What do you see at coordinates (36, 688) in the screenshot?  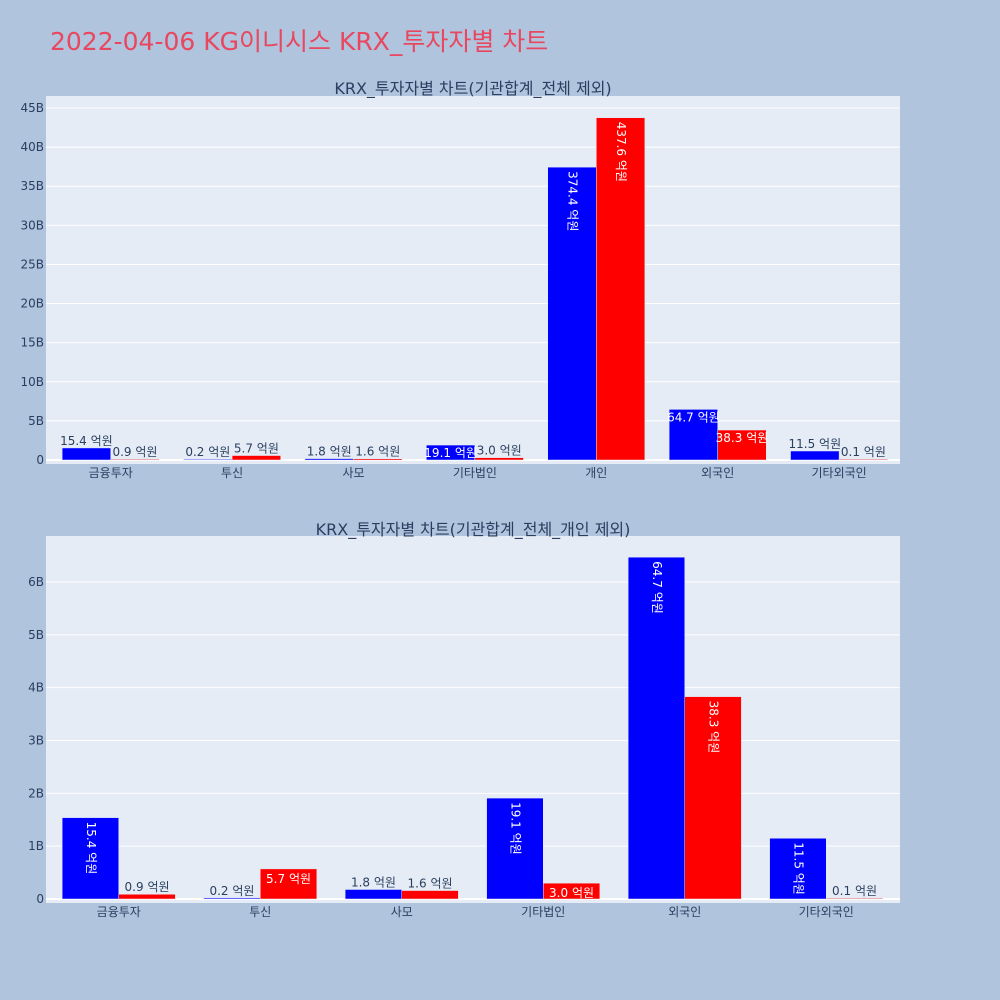 I see `y-tick-label: 4B` at bounding box center [36, 688].